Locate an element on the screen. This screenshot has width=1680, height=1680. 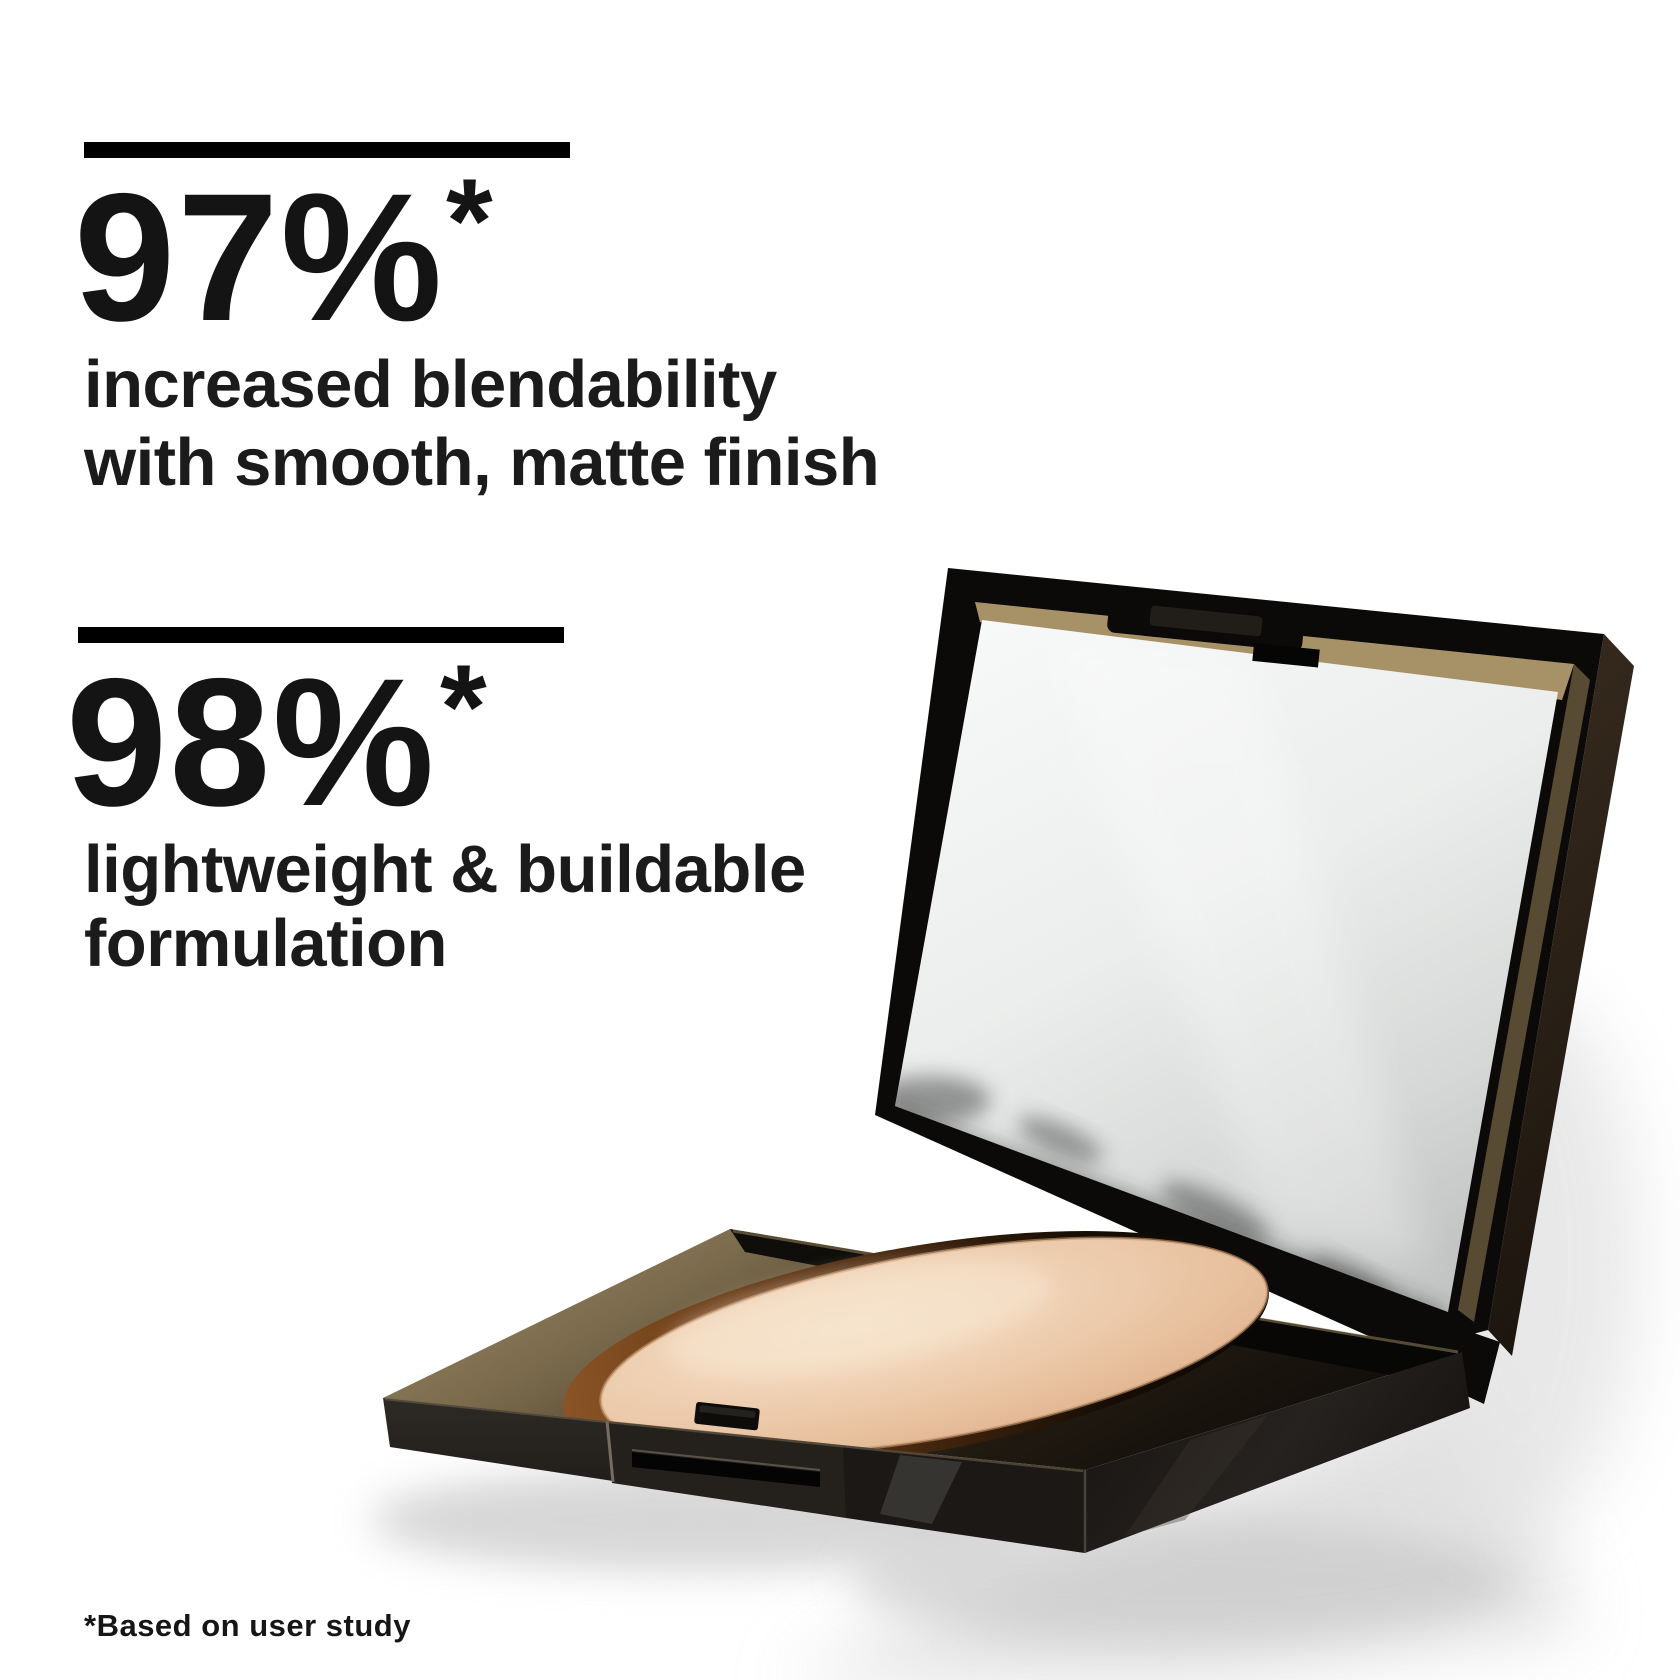
latch-slot is located at coordinates (726, 1469).